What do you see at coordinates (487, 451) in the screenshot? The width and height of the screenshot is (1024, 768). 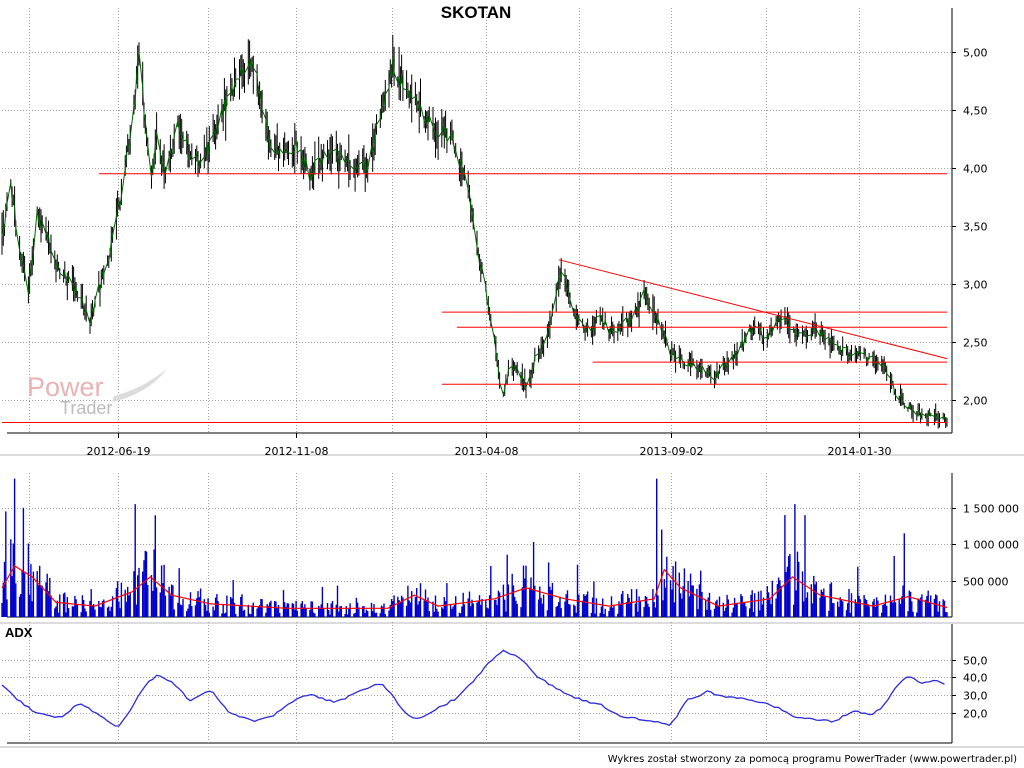 I see `x-tick-label: 2013-04-08` at bounding box center [487, 451].